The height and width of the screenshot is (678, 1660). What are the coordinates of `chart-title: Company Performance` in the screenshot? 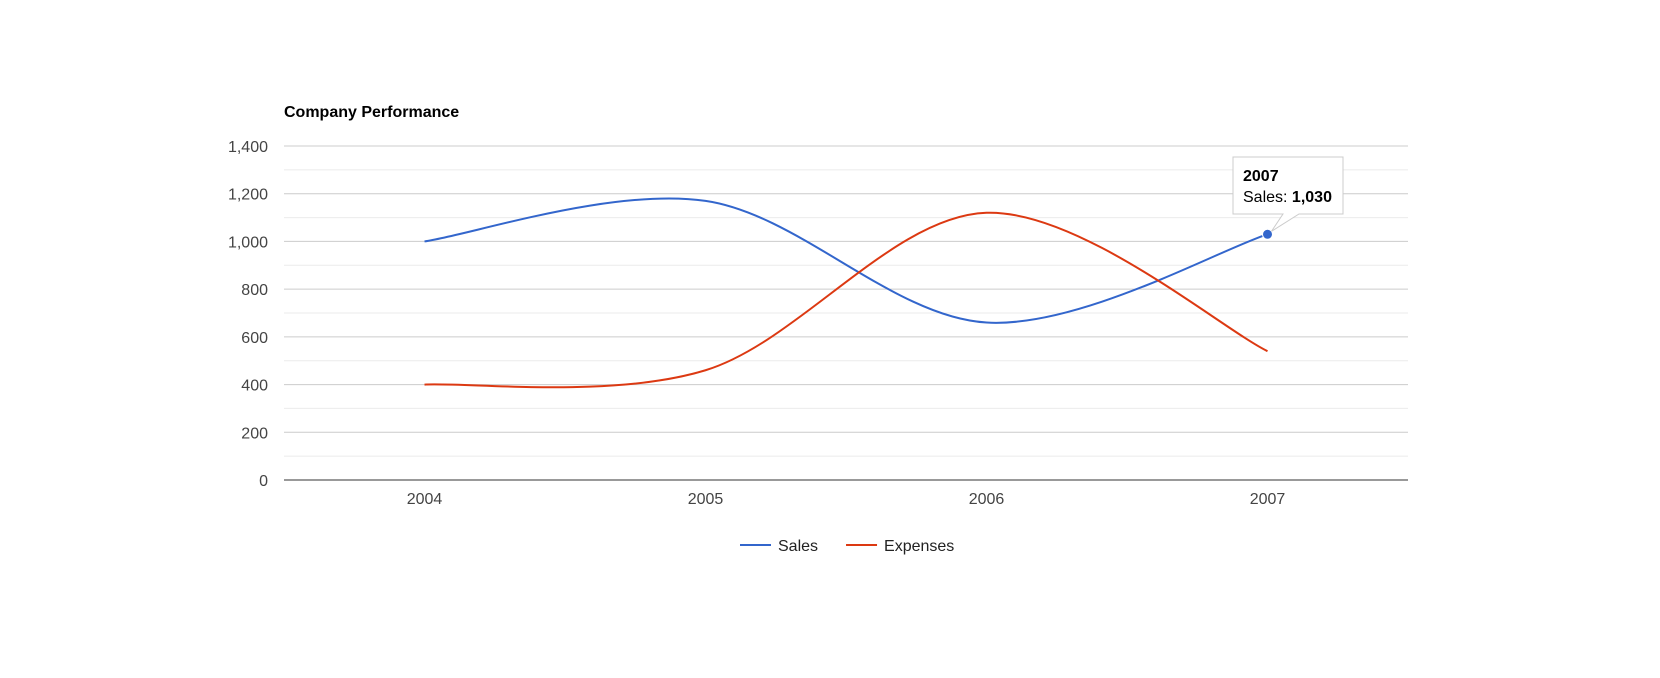 It's located at (371, 112).